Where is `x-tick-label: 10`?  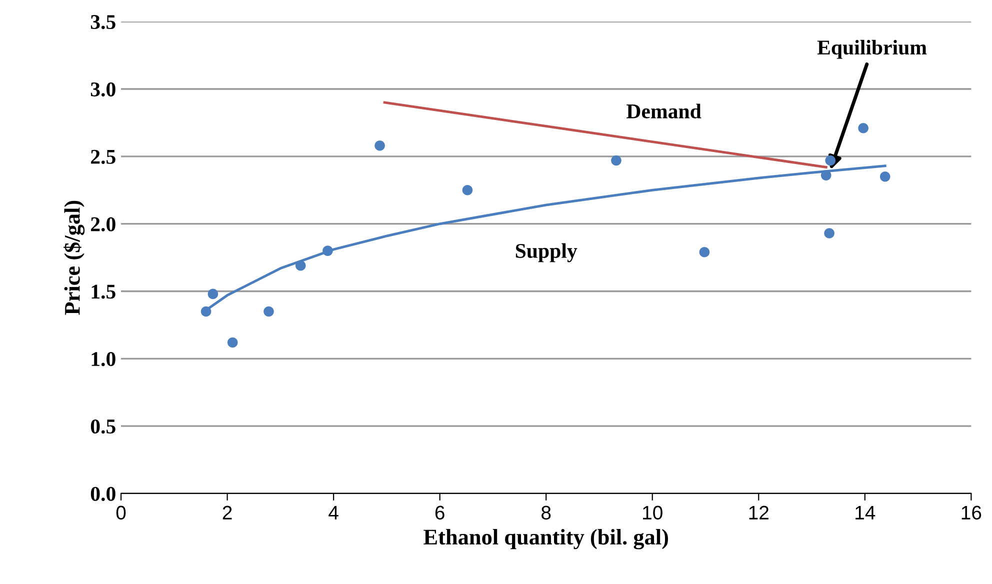 x-tick-label: 10 is located at coordinates (652, 513).